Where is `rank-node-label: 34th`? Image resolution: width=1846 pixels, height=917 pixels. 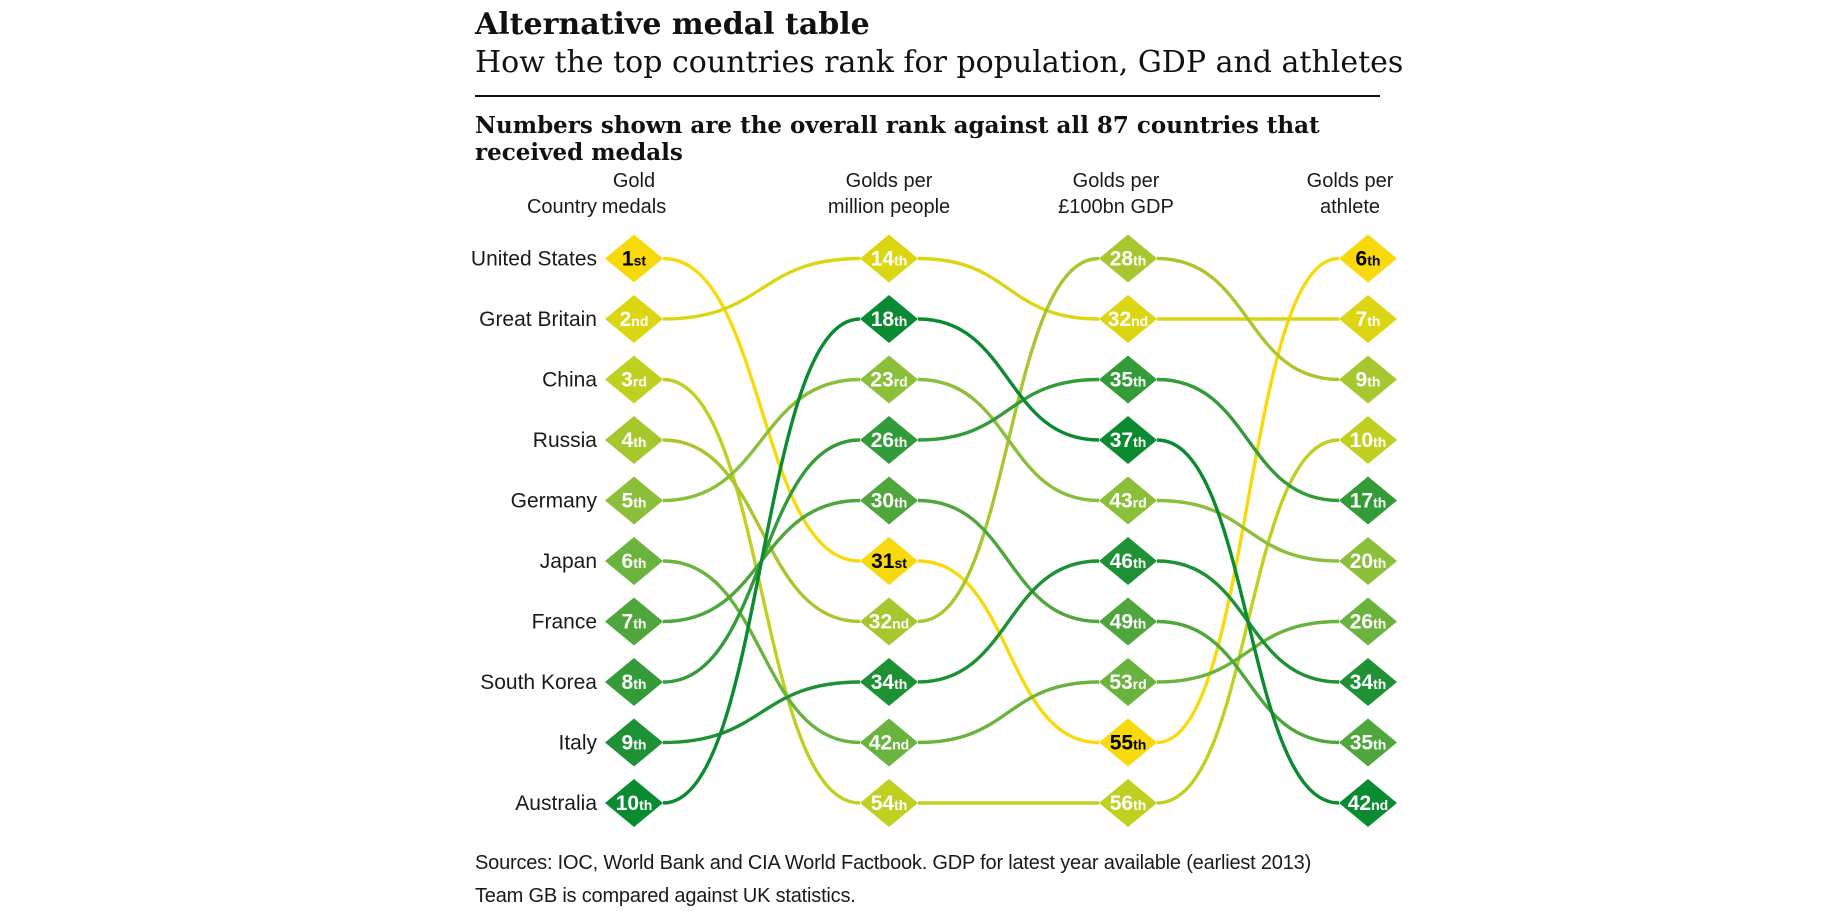 rank-node-label: 34th is located at coordinates (1368, 682).